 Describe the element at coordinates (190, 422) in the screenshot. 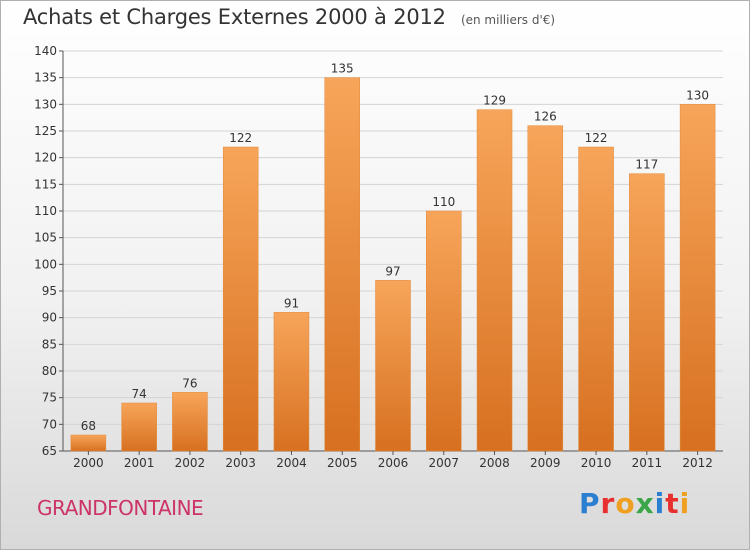

I see `bar-2002` at that location.